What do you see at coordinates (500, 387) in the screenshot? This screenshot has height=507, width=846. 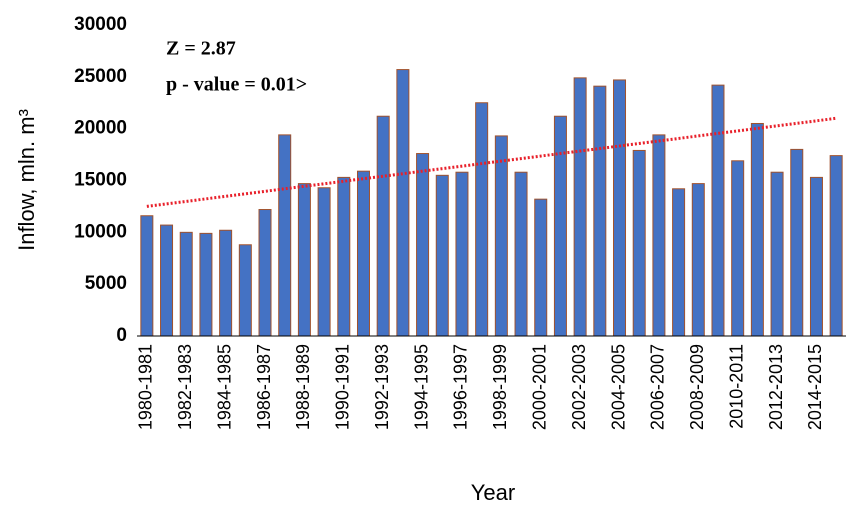 I see `x-tick-label: 1998-1999` at bounding box center [500, 387].